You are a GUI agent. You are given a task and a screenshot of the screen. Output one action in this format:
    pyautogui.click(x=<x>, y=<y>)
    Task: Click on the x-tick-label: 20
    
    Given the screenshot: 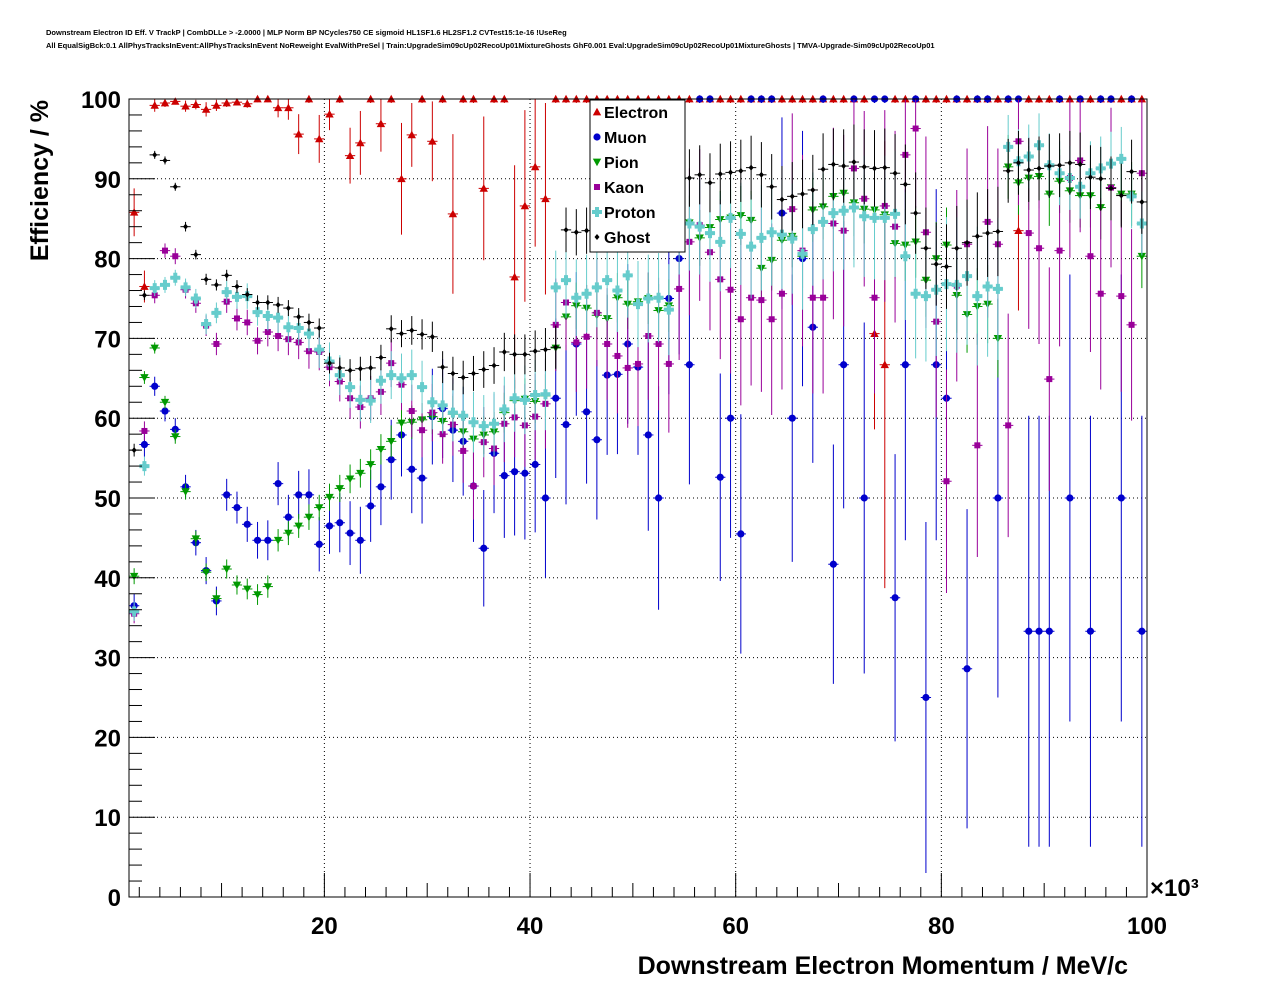 What is the action you would take?
    pyautogui.click(x=324, y=926)
    